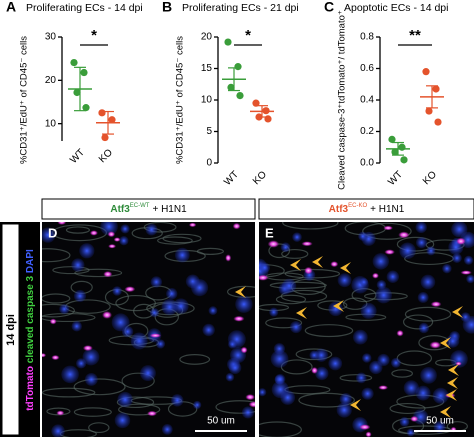  I want to click on chart-title: Proliferating ECs - 14 dpi, so click(84, 8).